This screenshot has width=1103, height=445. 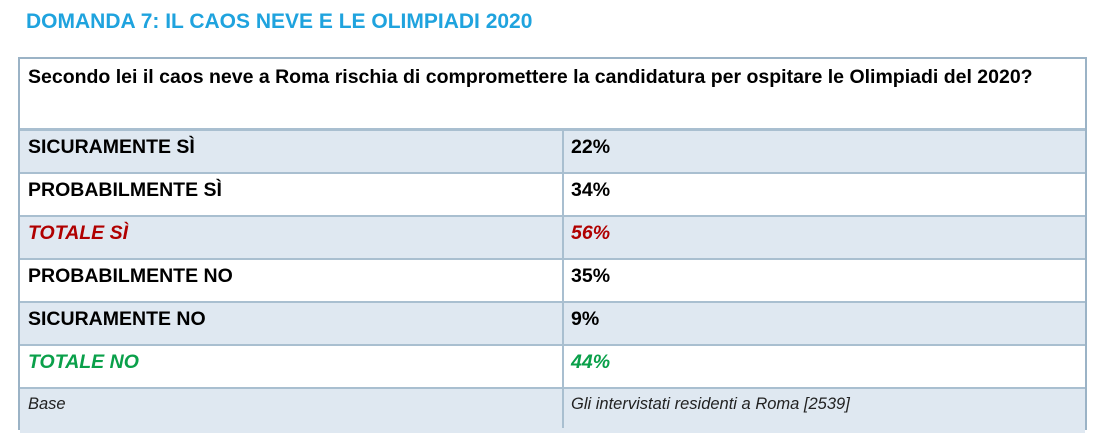 I want to click on total-yes-value: 56%, so click(x=591, y=233).